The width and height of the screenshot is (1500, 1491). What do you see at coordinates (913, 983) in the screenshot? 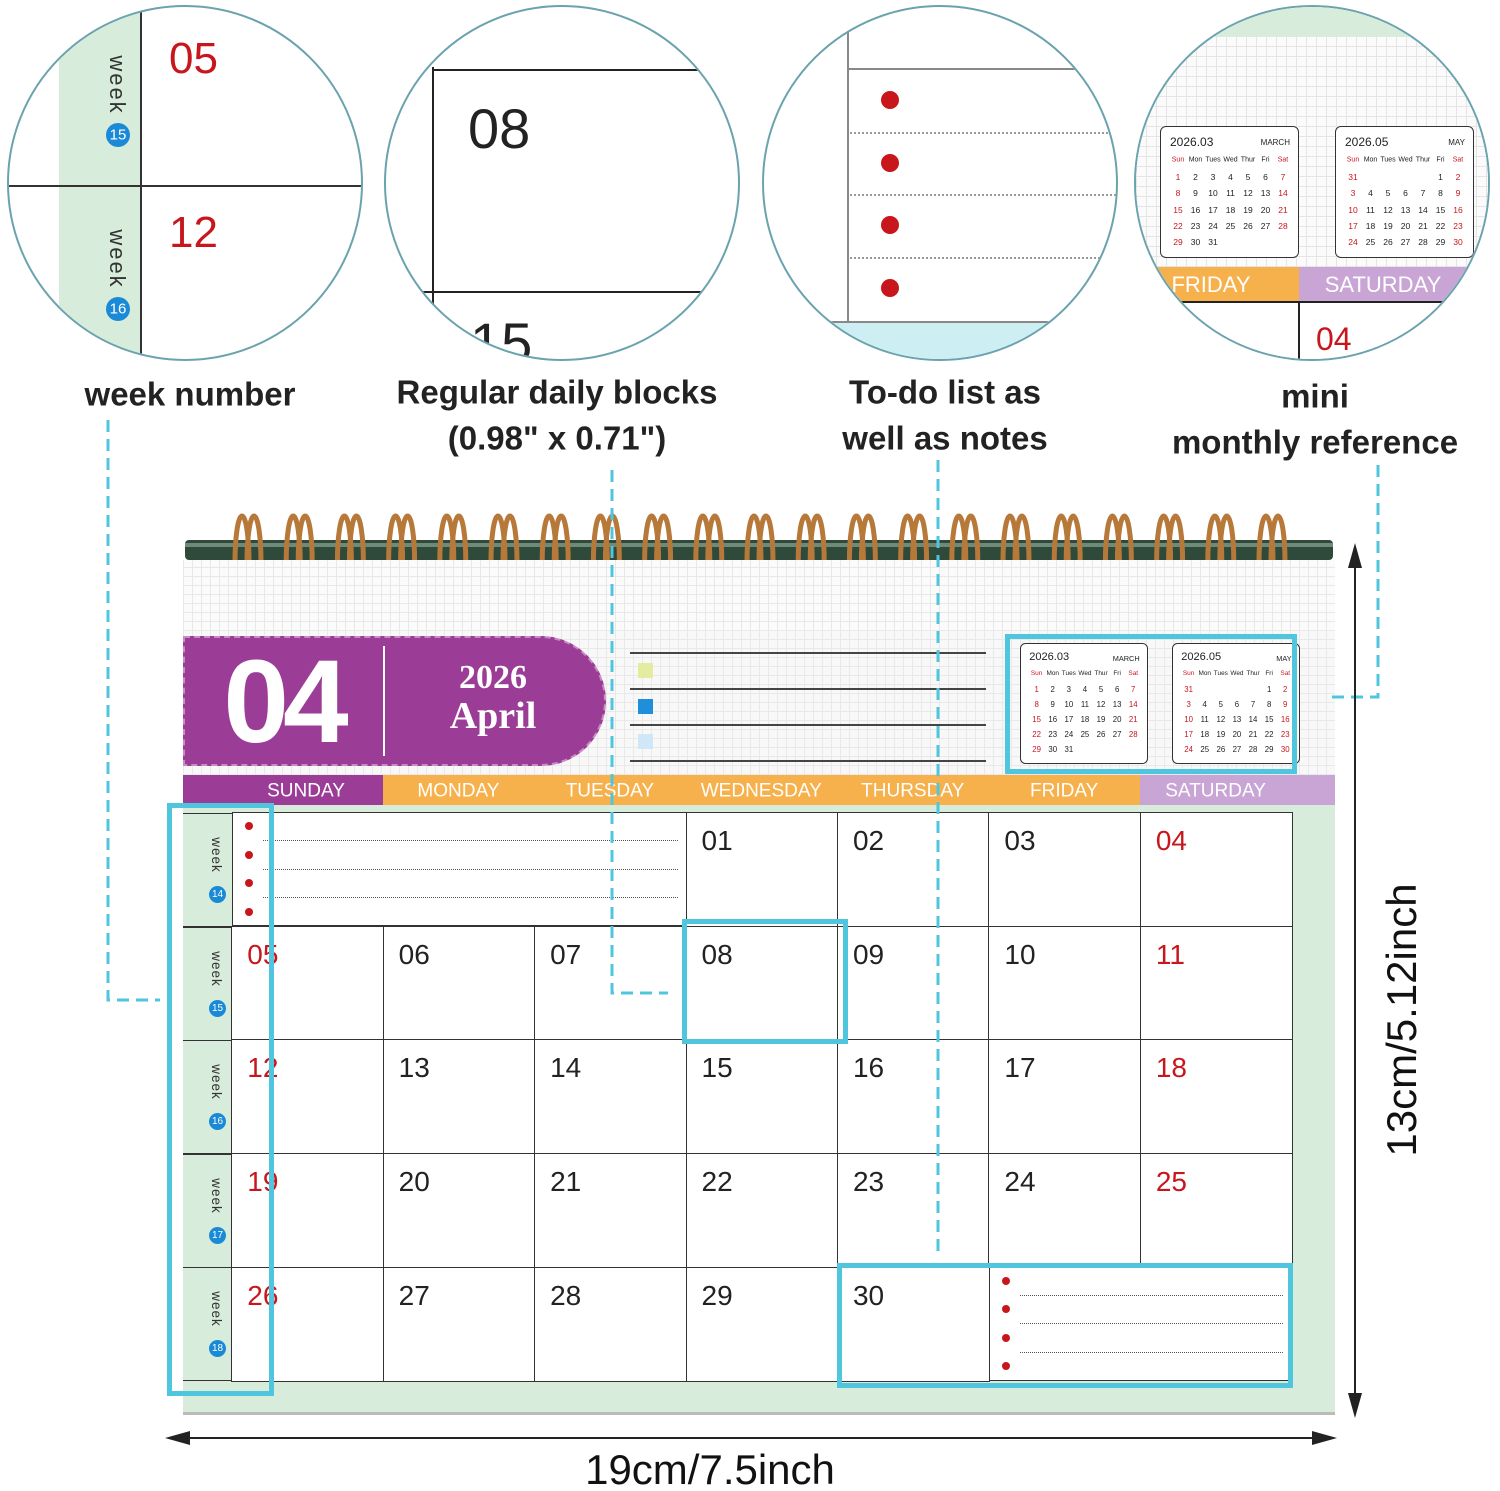
I see `day-cell: 09` at bounding box center [913, 983].